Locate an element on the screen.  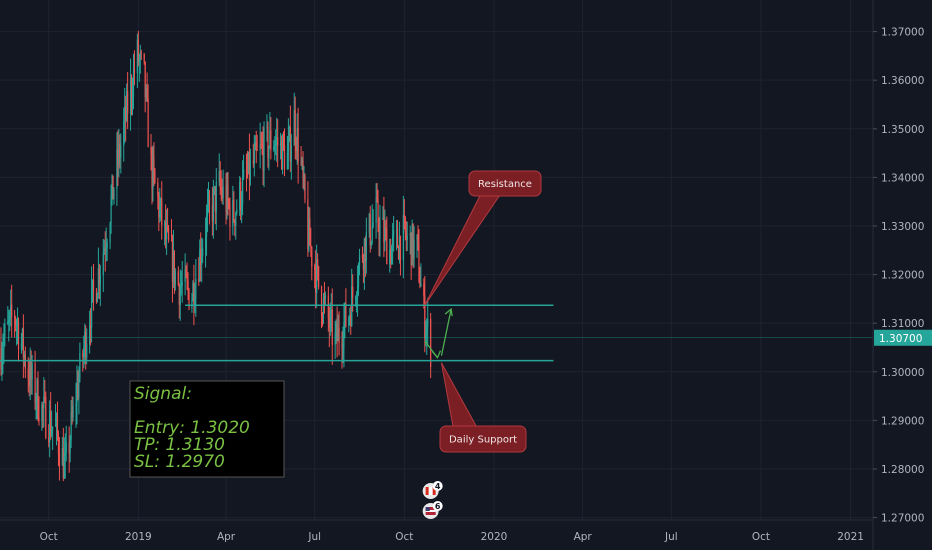
x-tick-label: Apr is located at coordinates (226, 537).